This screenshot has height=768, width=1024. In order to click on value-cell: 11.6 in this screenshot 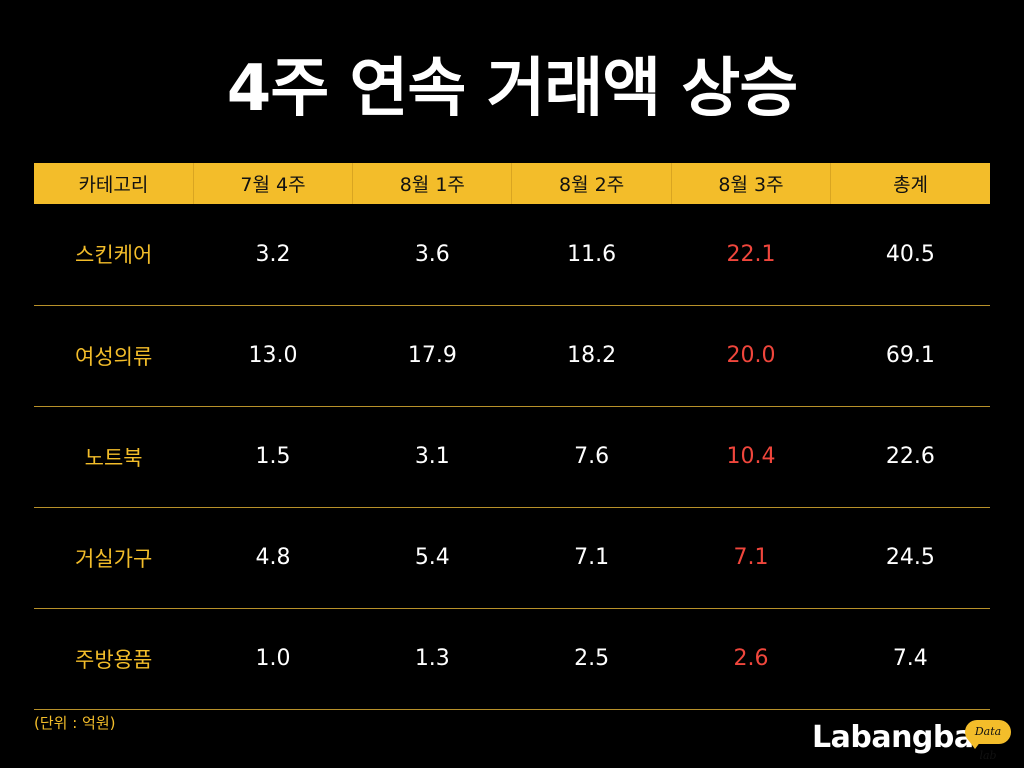, I will do `click(592, 254)`.